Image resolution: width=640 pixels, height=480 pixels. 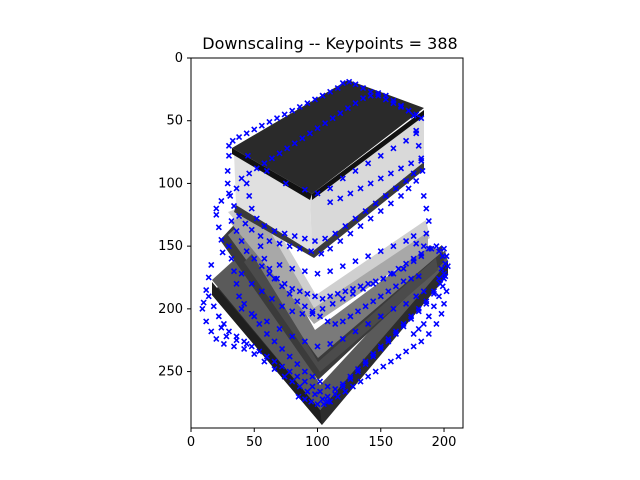 What do you see at coordinates (317, 442) in the screenshot?
I see `x-tick-label: 100` at bounding box center [317, 442].